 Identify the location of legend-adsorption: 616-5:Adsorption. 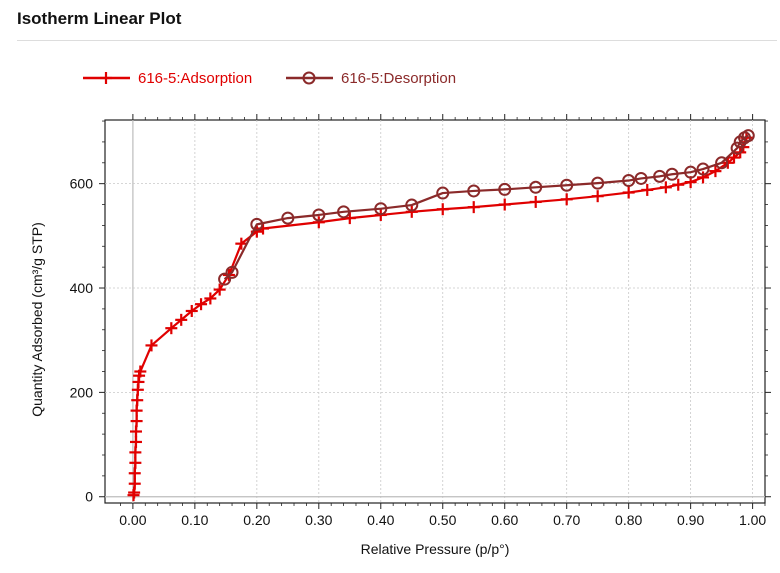
(167, 78).